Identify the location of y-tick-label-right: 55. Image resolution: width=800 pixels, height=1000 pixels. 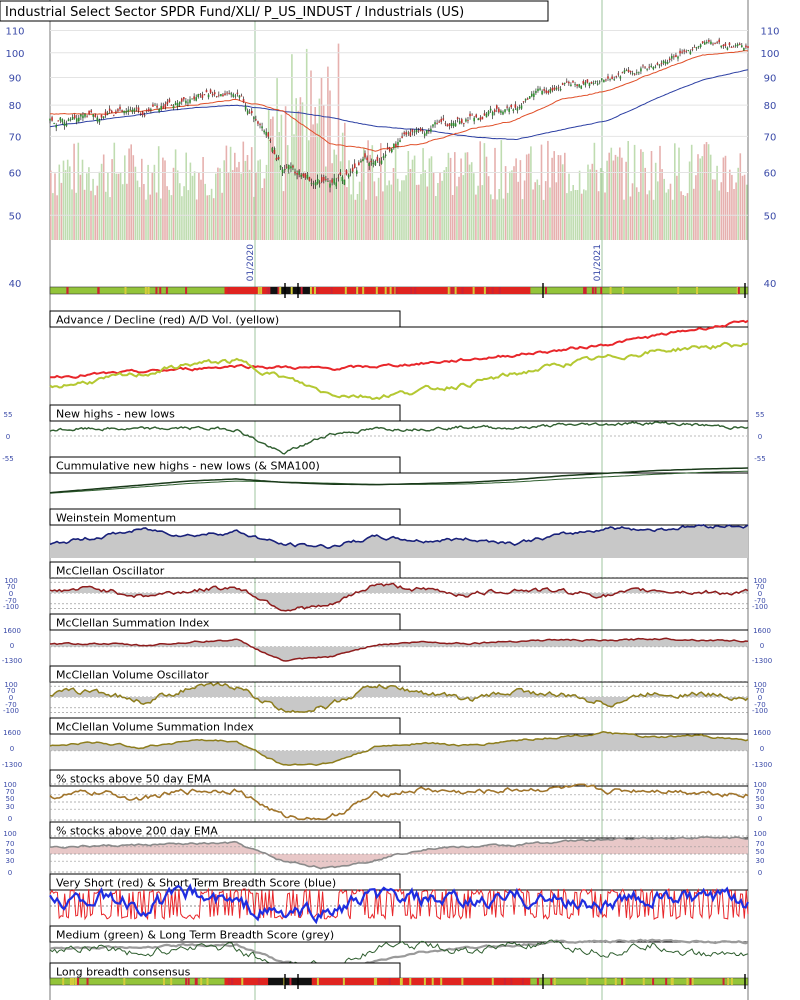
(760, 415).